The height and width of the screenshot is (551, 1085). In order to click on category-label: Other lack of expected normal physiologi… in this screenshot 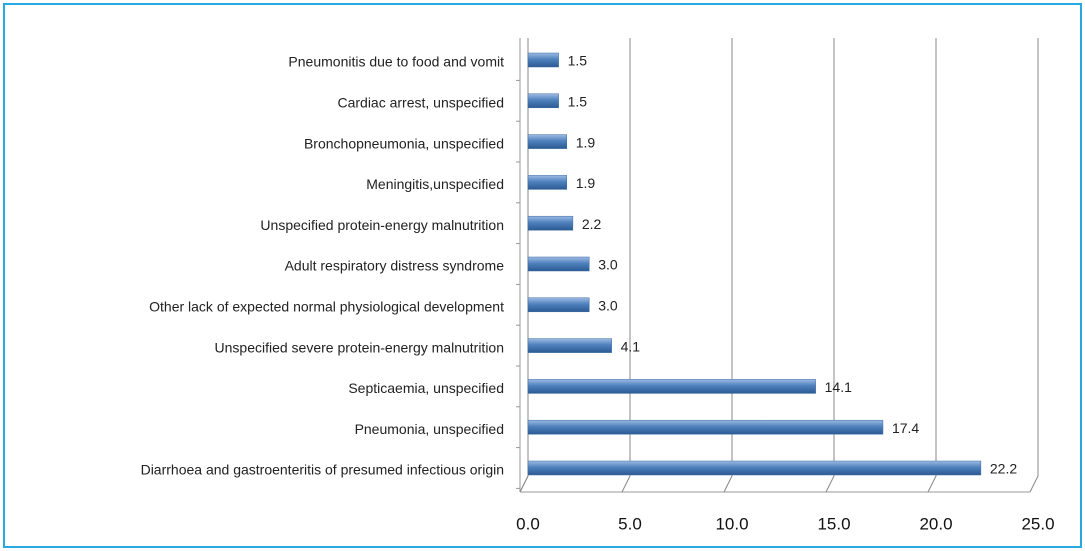, I will do `click(326, 307)`.